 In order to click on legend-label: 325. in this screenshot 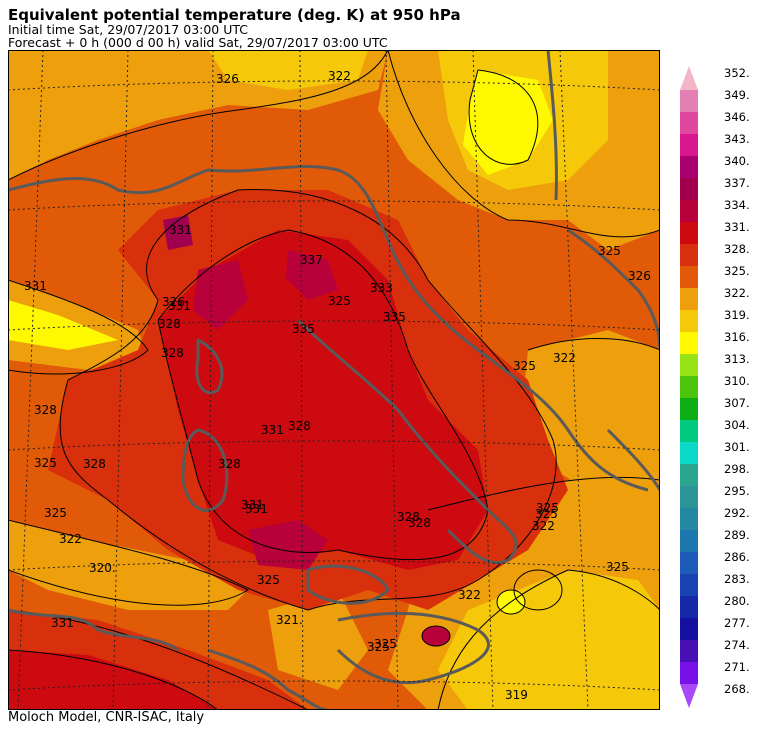, I will do `click(737, 271)`.